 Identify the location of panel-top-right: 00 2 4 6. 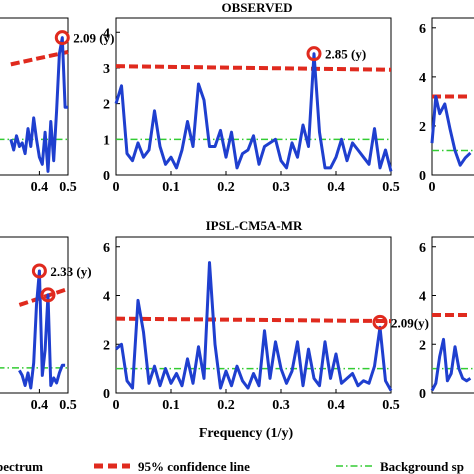
(446, 106).